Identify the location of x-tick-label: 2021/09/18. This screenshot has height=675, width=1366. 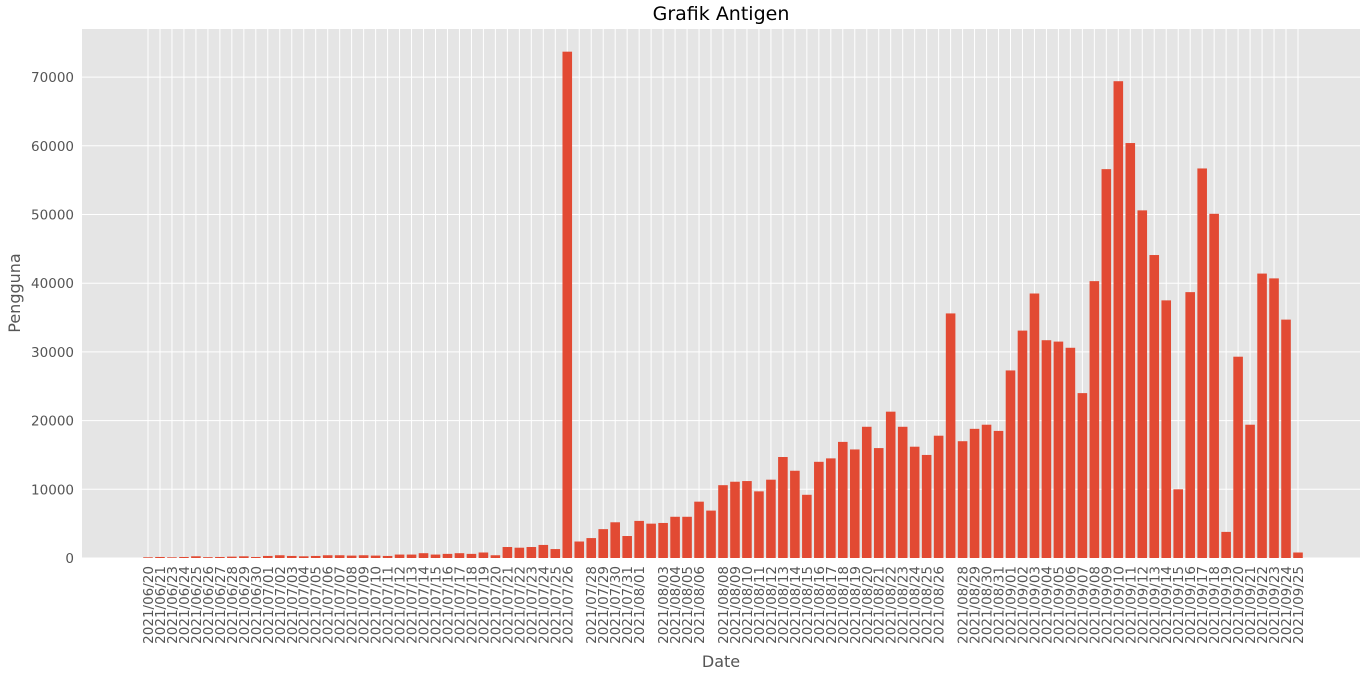
(1215, 605).